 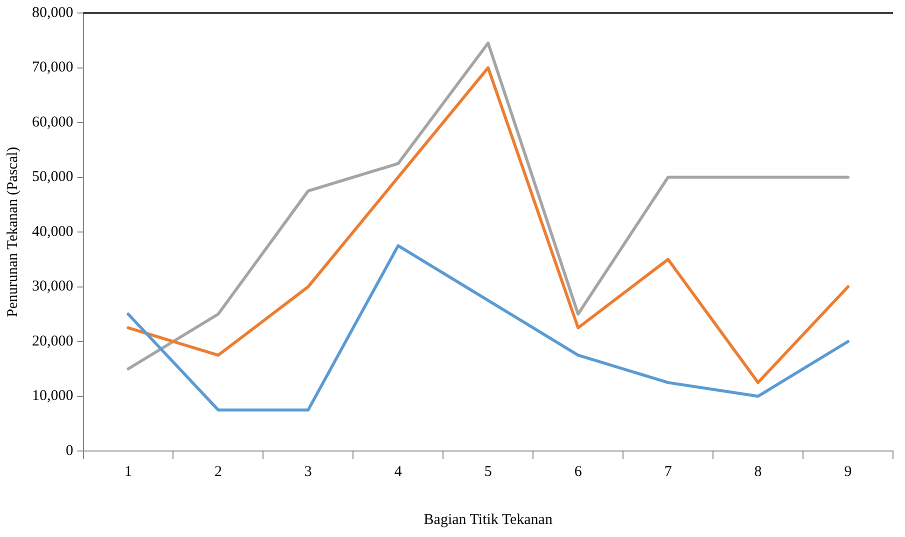 What do you see at coordinates (70, 450) in the screenshot?
I see `y-tick-label: 0` at bounding box center [70, 450].